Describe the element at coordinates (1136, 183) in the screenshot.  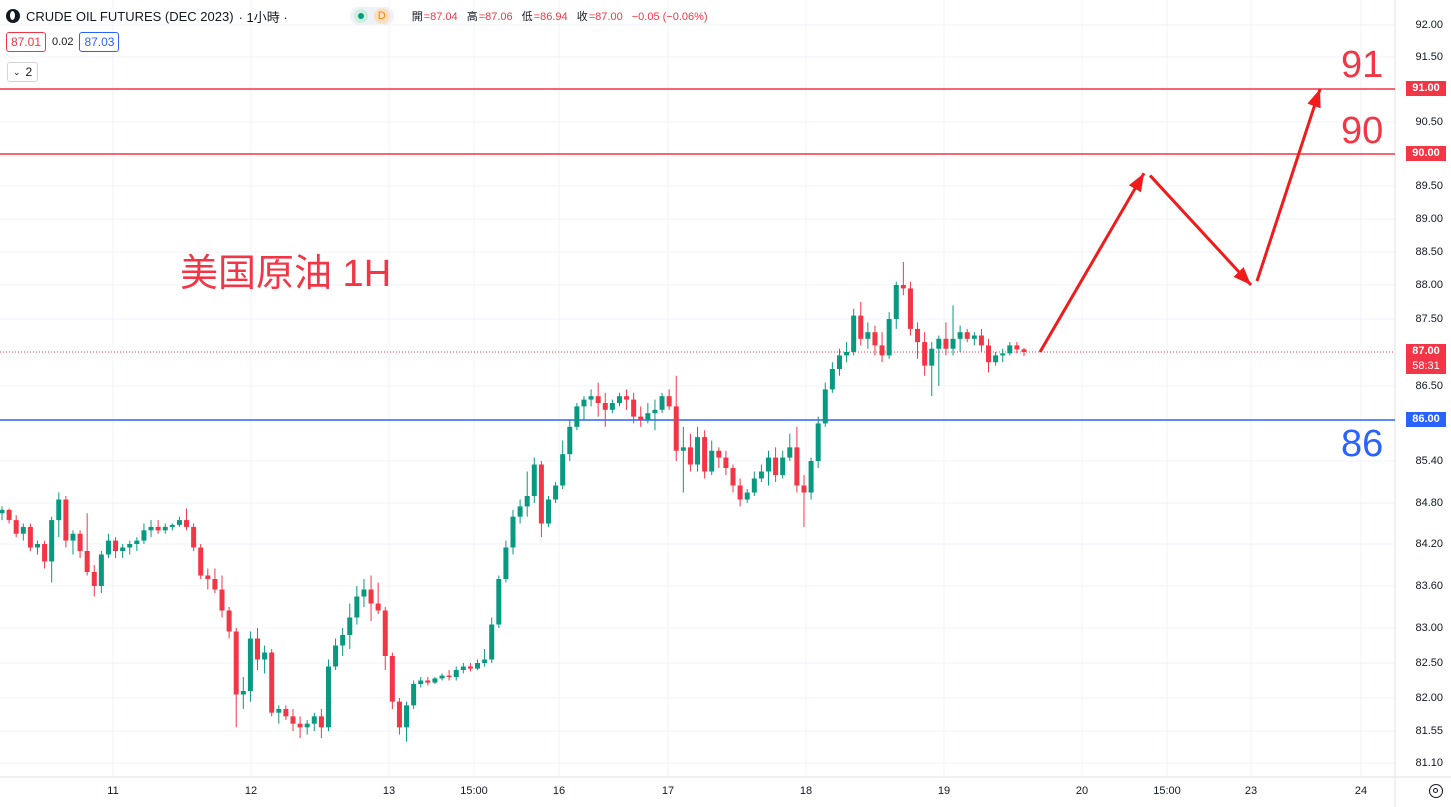
I see `projection-arrow-head` at that location.